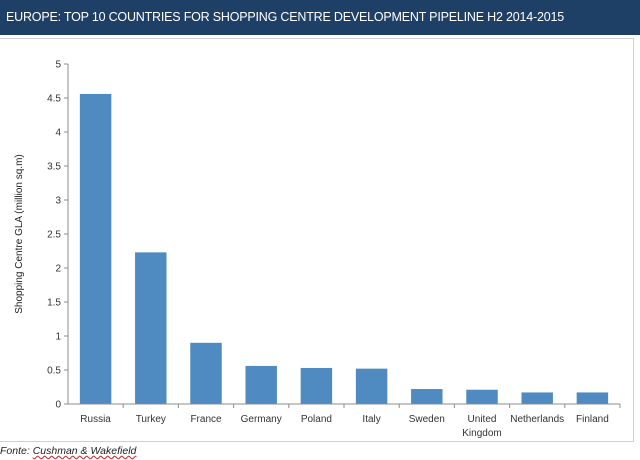 Image resolution: width=640 pixels, height=460 pixels. I want to click on y-tick-label: 0, so click(58, 405).